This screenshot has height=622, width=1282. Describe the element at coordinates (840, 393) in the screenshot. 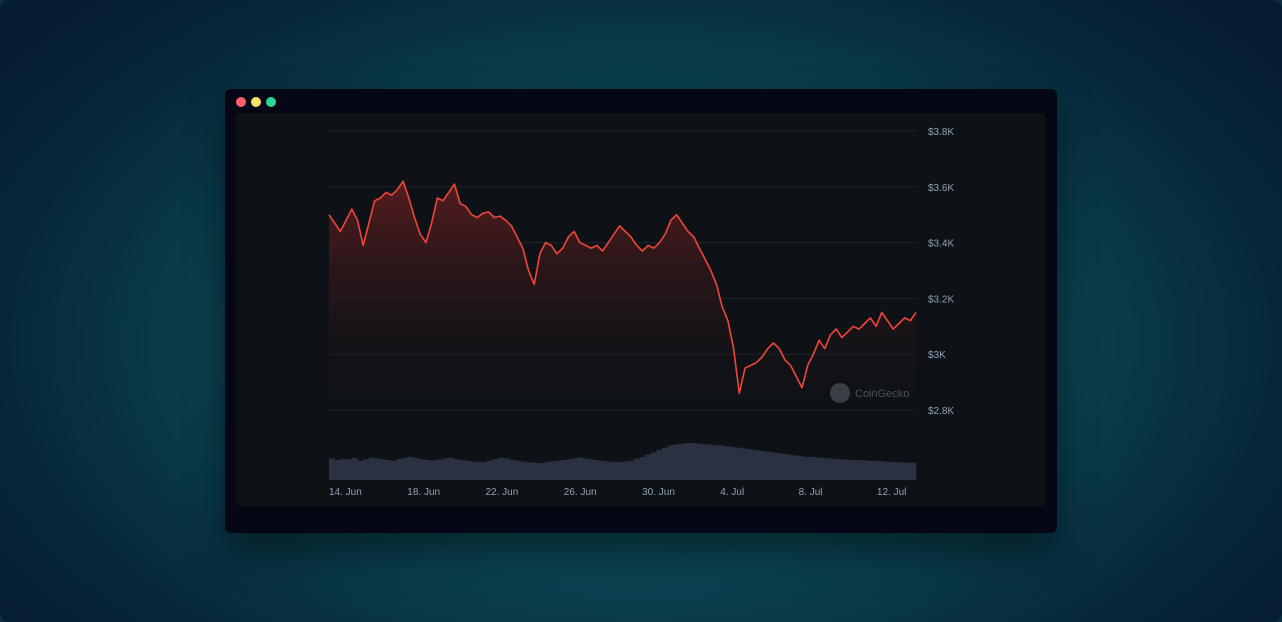

I see `coingecko-logo-icon` at that location.